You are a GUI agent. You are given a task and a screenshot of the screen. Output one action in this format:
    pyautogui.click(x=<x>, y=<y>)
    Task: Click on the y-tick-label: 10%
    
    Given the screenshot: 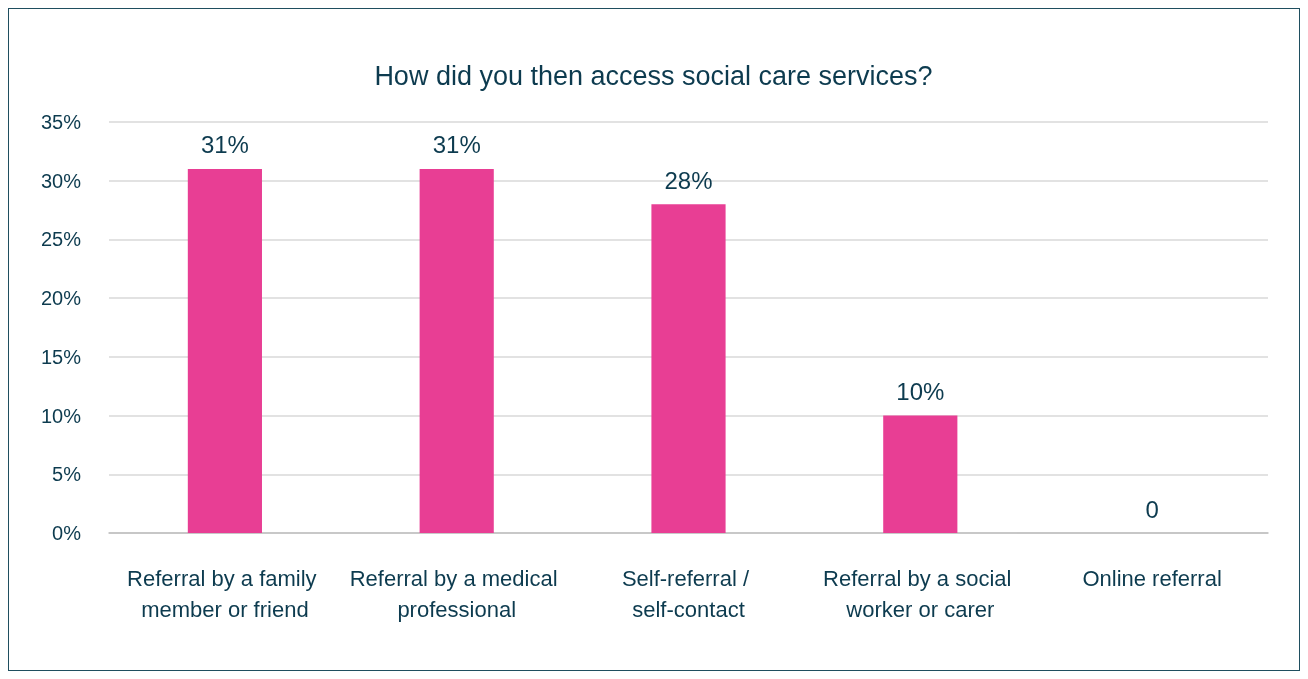 What is the action you would take?
    pyautogui.click(x=61, y=415)
    